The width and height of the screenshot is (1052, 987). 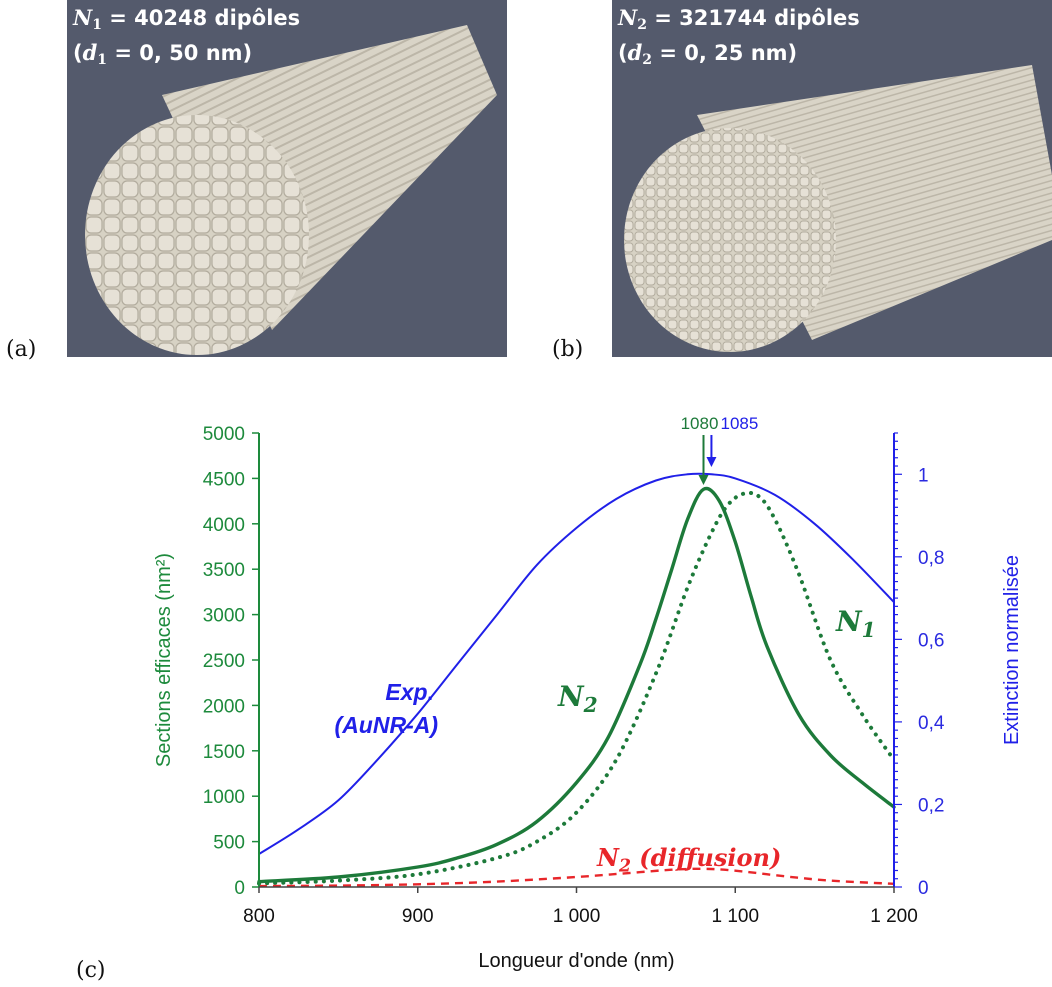 What do you see at coordinates (740, 423) in the screenshot?
I see `peak-annotation-1085: 1085` at bounding box center [740, 423].